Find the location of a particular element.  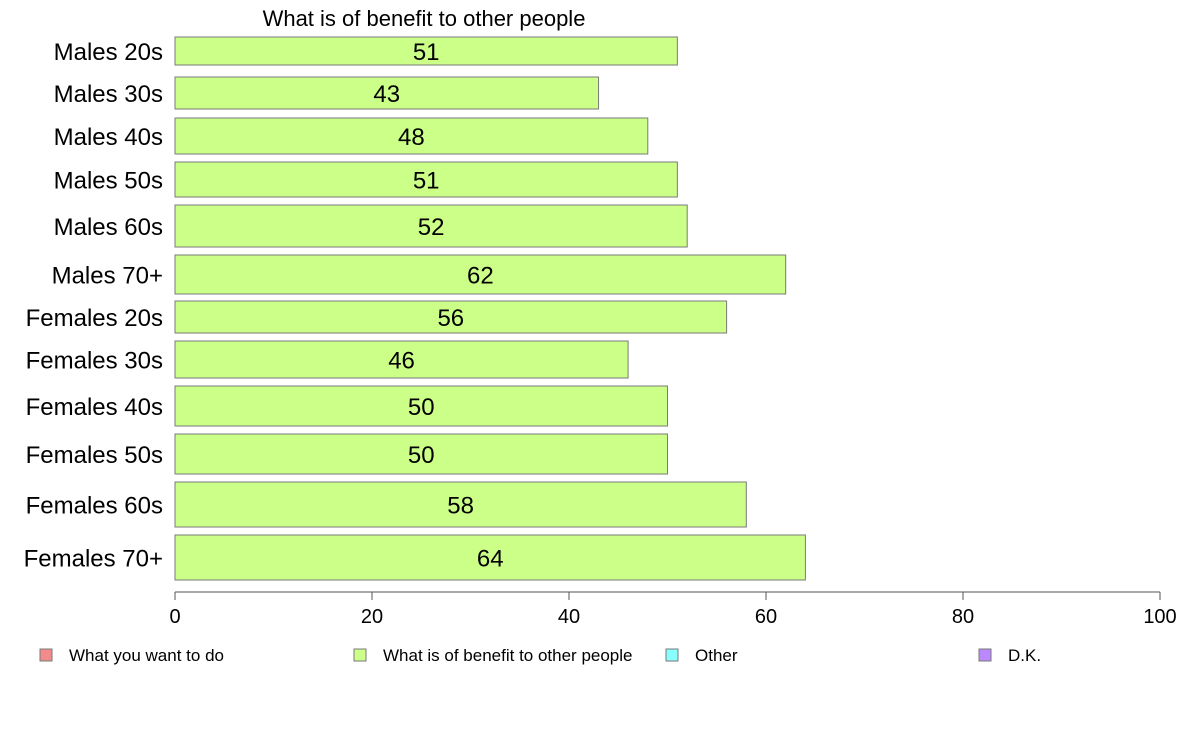

data-label: 52 is located at coordinates (431, 227).